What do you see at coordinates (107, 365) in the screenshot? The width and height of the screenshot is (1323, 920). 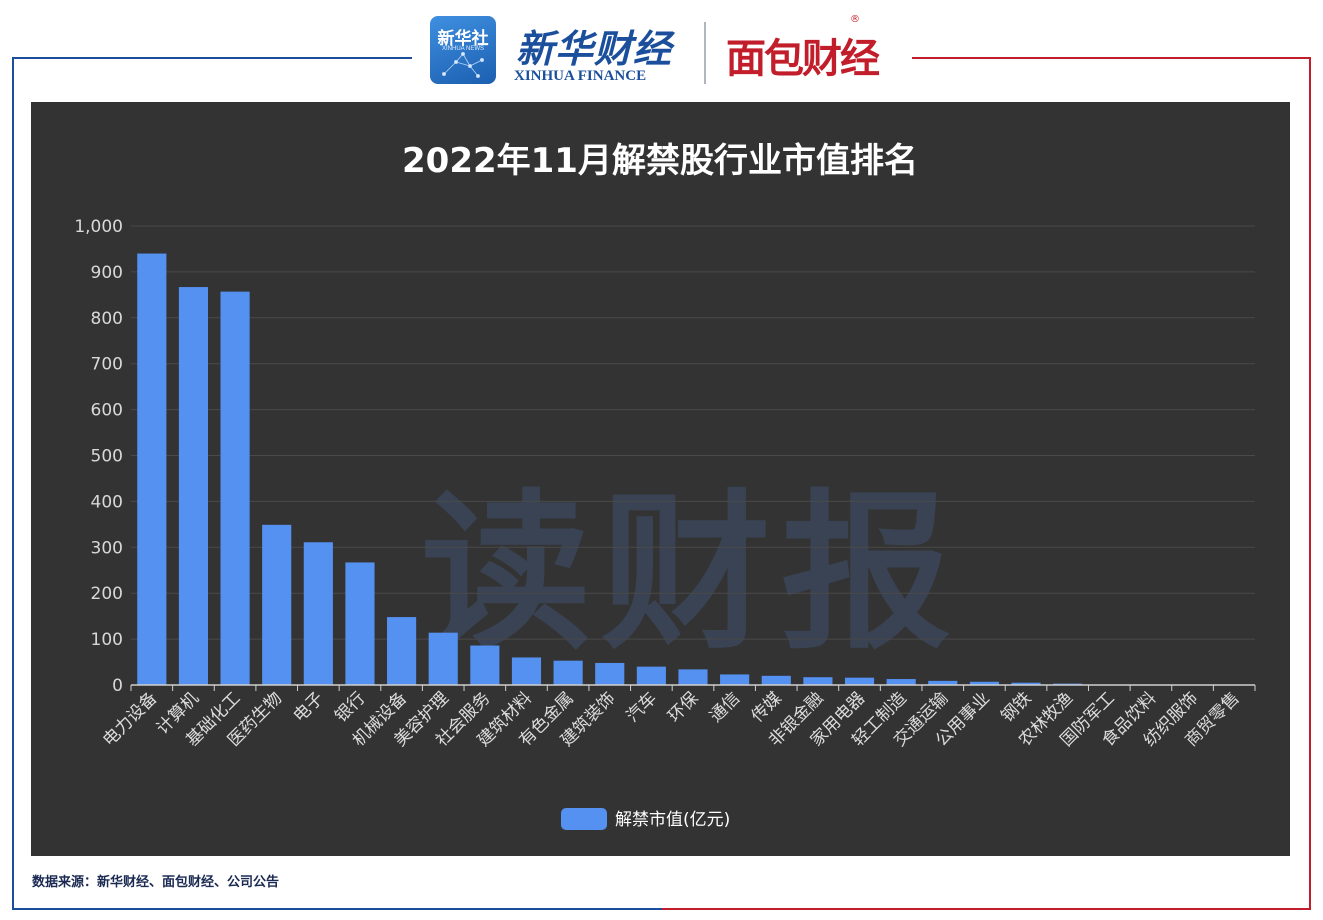 I see `y-tick-label: 700` at bounding box center [107, 365].